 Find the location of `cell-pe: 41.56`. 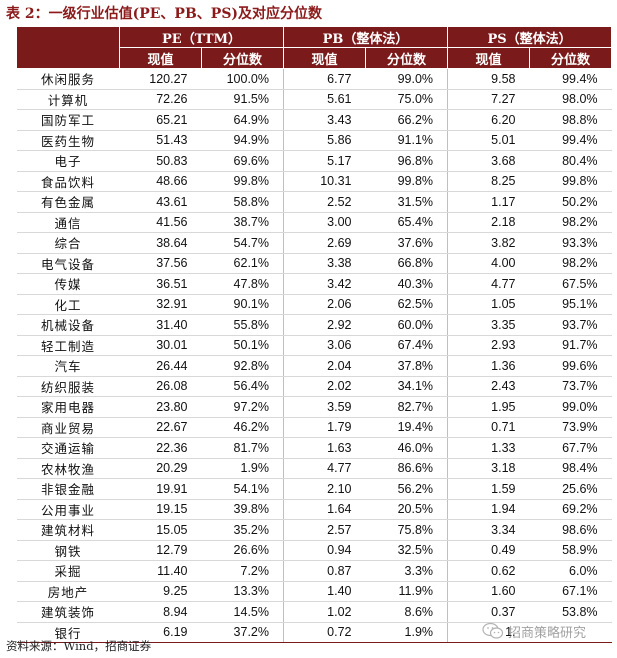

cell-pe: 41.56 is located at coordinates (160, 222).